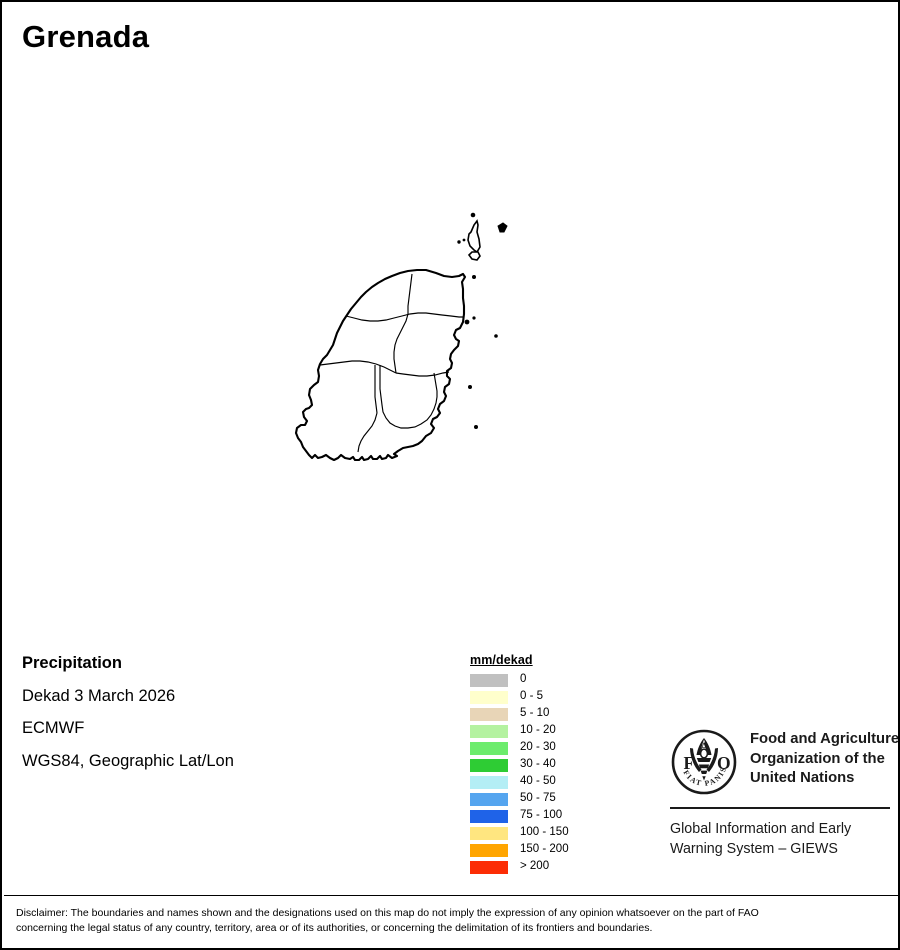  I want to click on metadata-projection: WGS84, Geographic Lat/Lon, so click(128, 760).